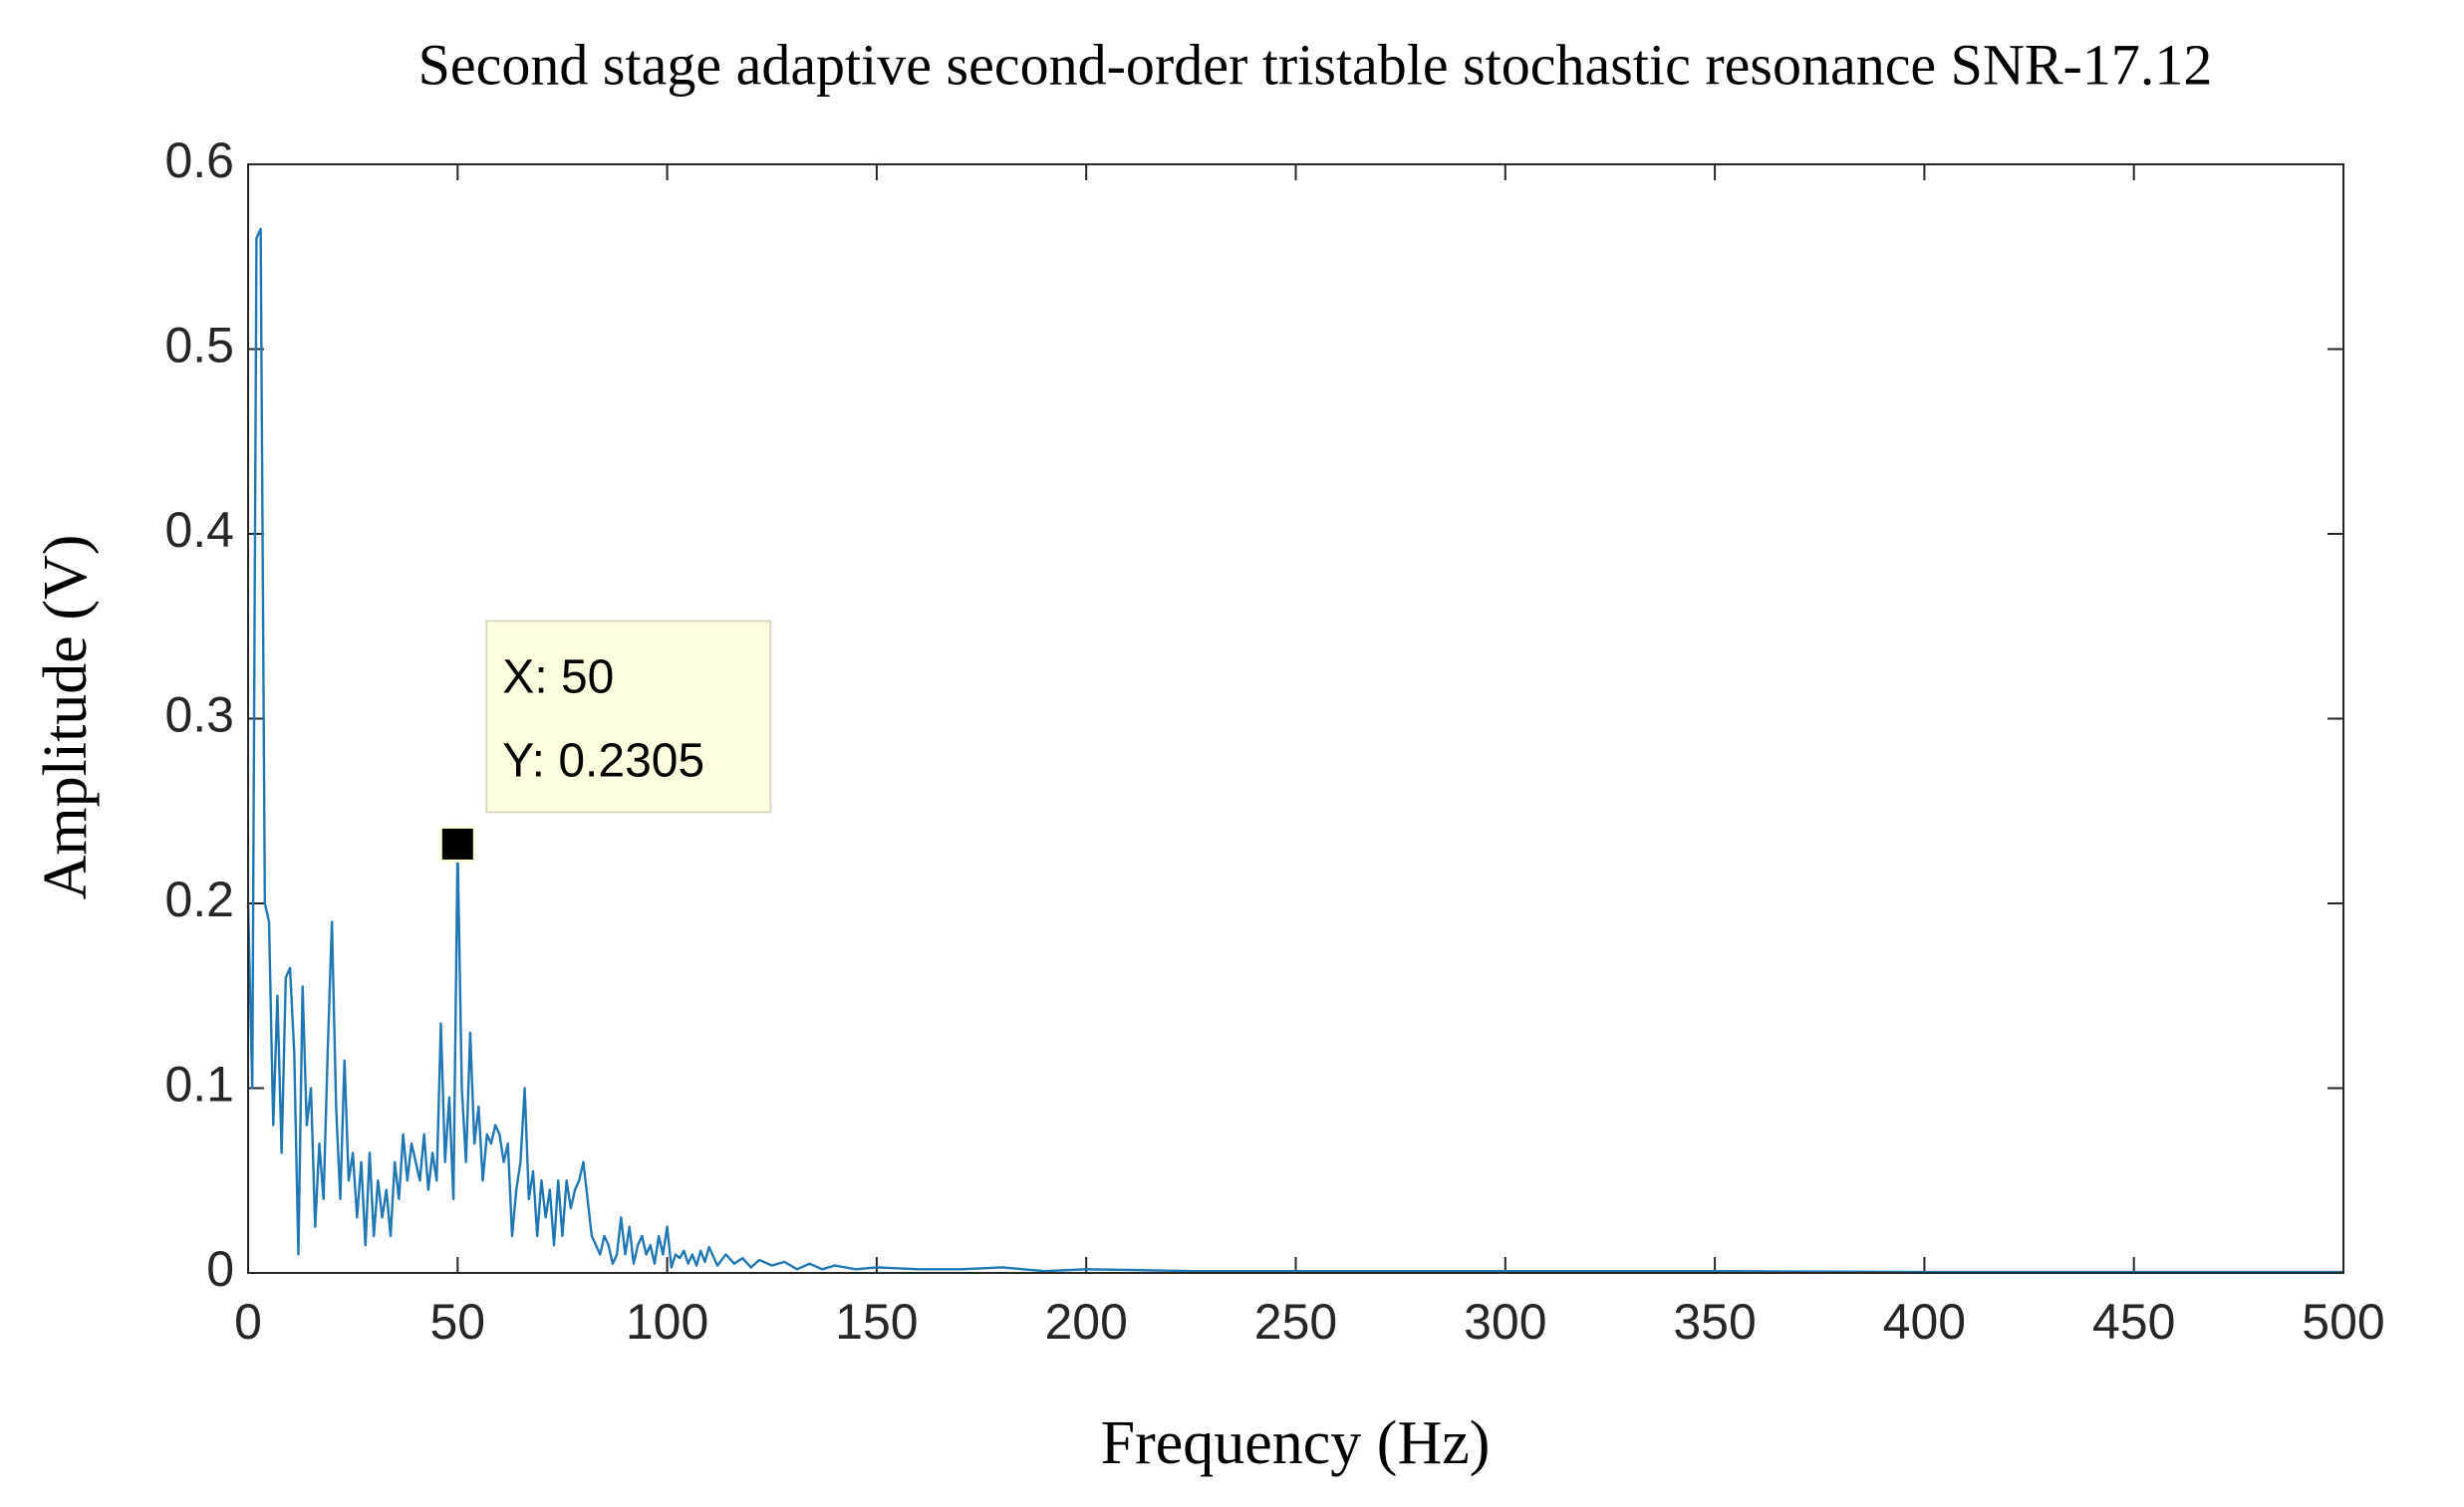  I want to click on y-tick-label: 0.1, so click(199, 1085).